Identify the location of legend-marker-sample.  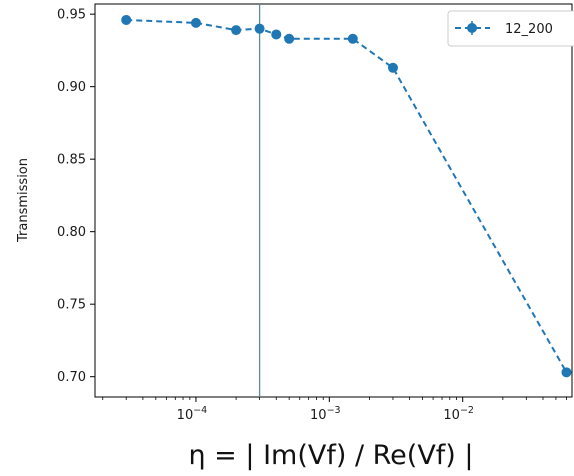
(472, 28).